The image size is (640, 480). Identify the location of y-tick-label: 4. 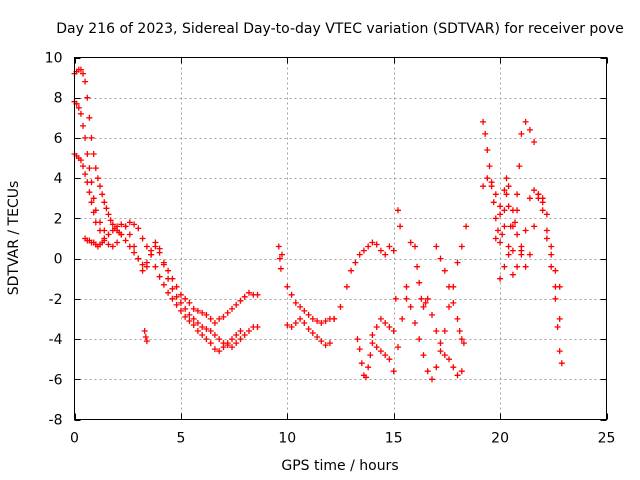
(58, 179).